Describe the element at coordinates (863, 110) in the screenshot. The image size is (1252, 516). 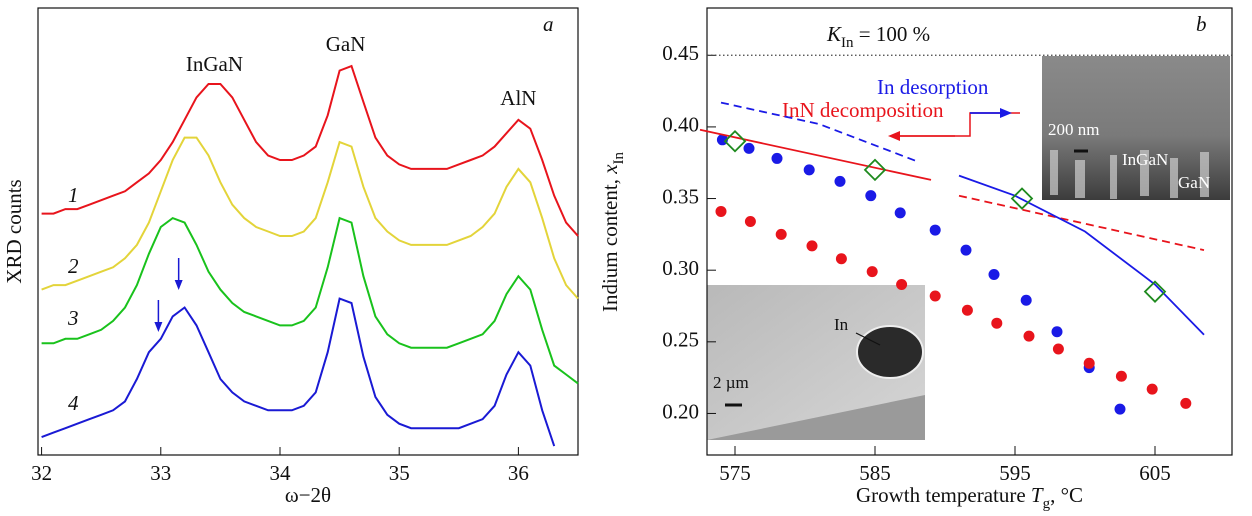
I see `annotation: InN decomposition` at that location.